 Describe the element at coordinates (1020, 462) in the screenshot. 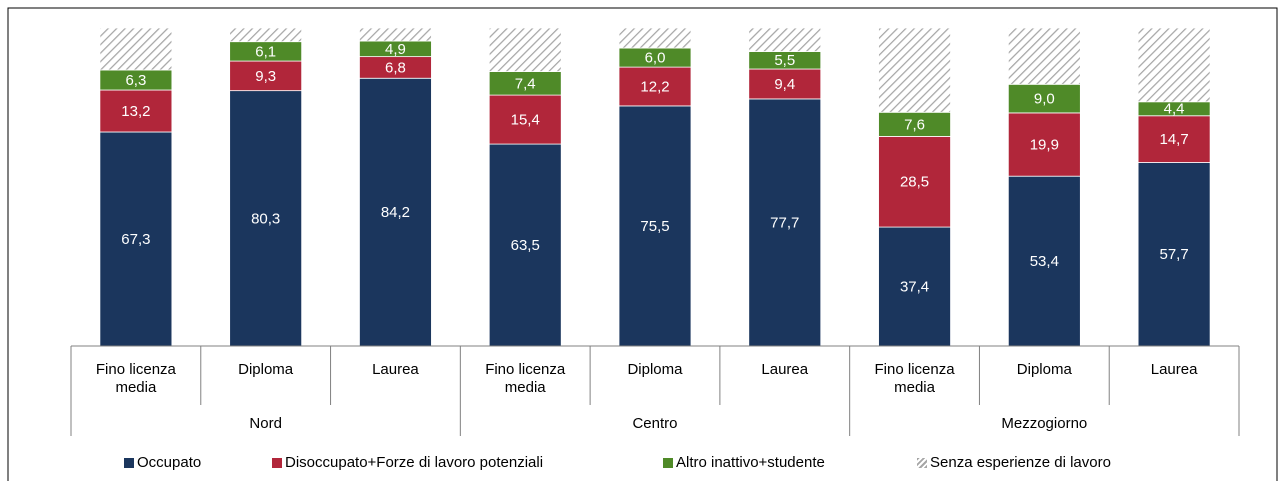

I see `legend-label: Senza esperienze di lavoro` at that location.